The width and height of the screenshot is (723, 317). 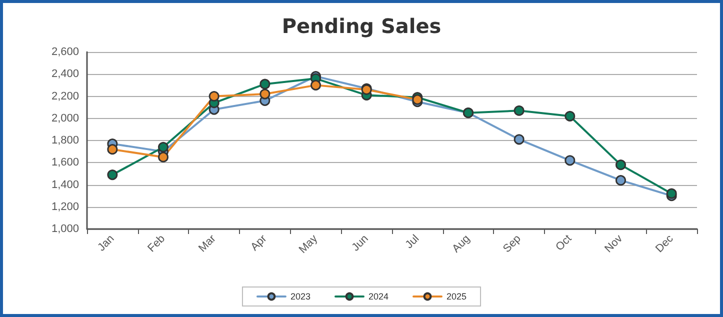 I want to click on x-tick-label: Sep, so click(x=512, y=244).